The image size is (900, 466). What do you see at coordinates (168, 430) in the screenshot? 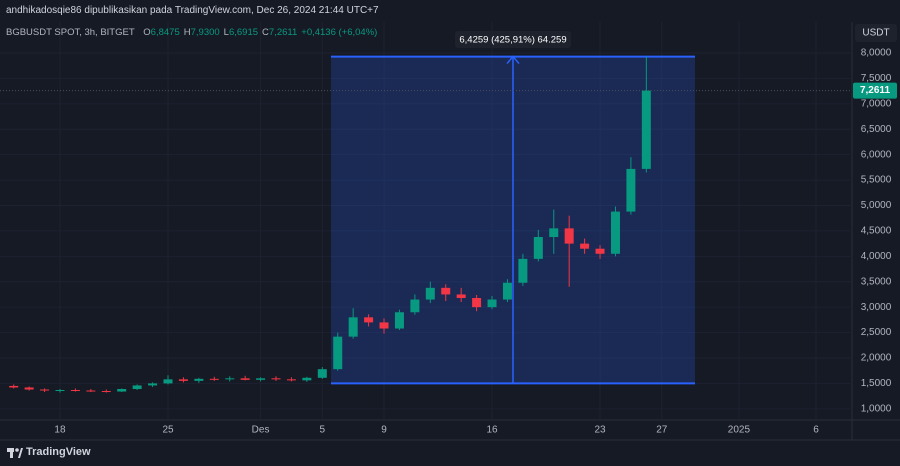
I see `x-tick-label: 25` at bounding box center [168, 430].